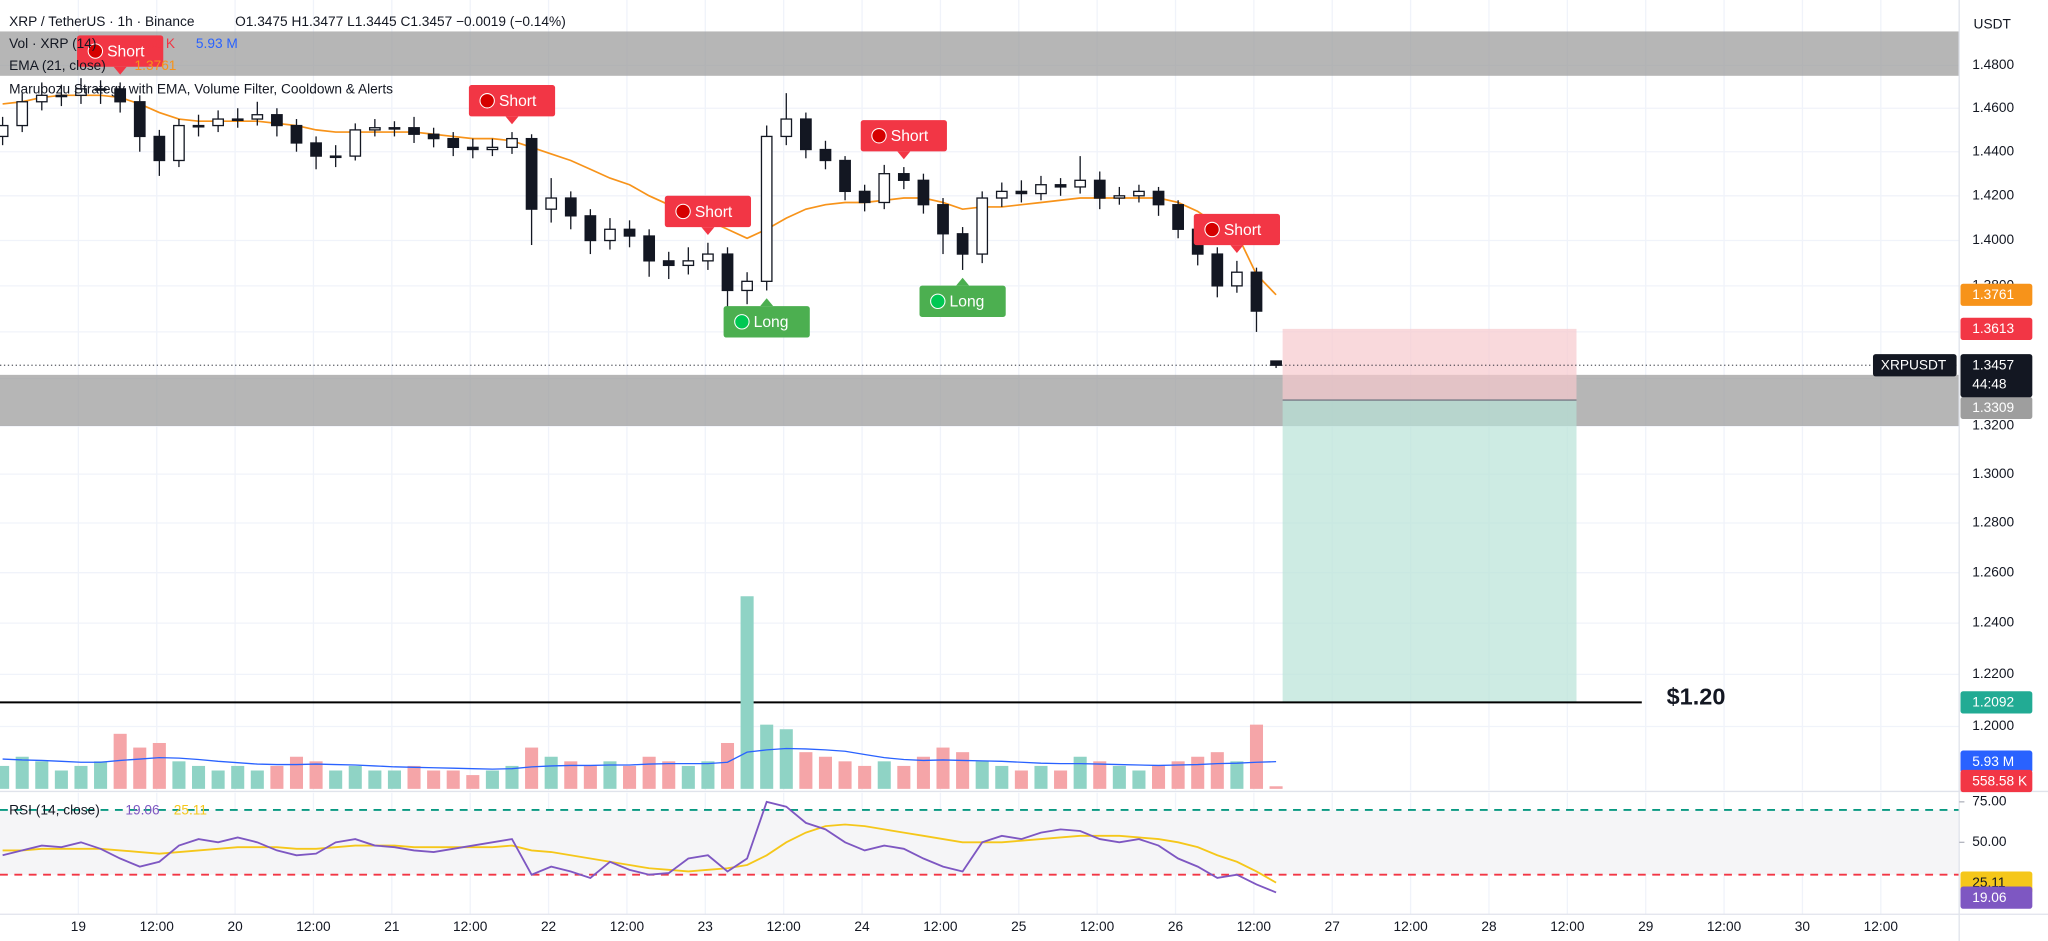 The width and height of the screenshot is (2048, 941). Describe the element at coordinates (1803, 926) in the screenshot. I see `x-tick-label: 30` at that location.